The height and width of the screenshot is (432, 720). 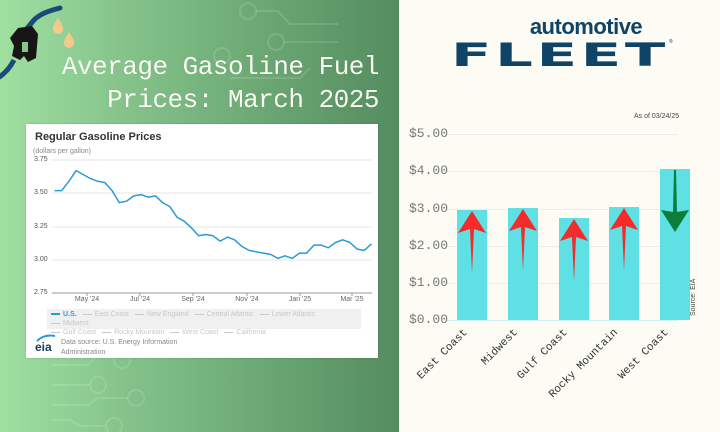 I want to click on legend-item-new-england: New England, so click(x=161, y=314).